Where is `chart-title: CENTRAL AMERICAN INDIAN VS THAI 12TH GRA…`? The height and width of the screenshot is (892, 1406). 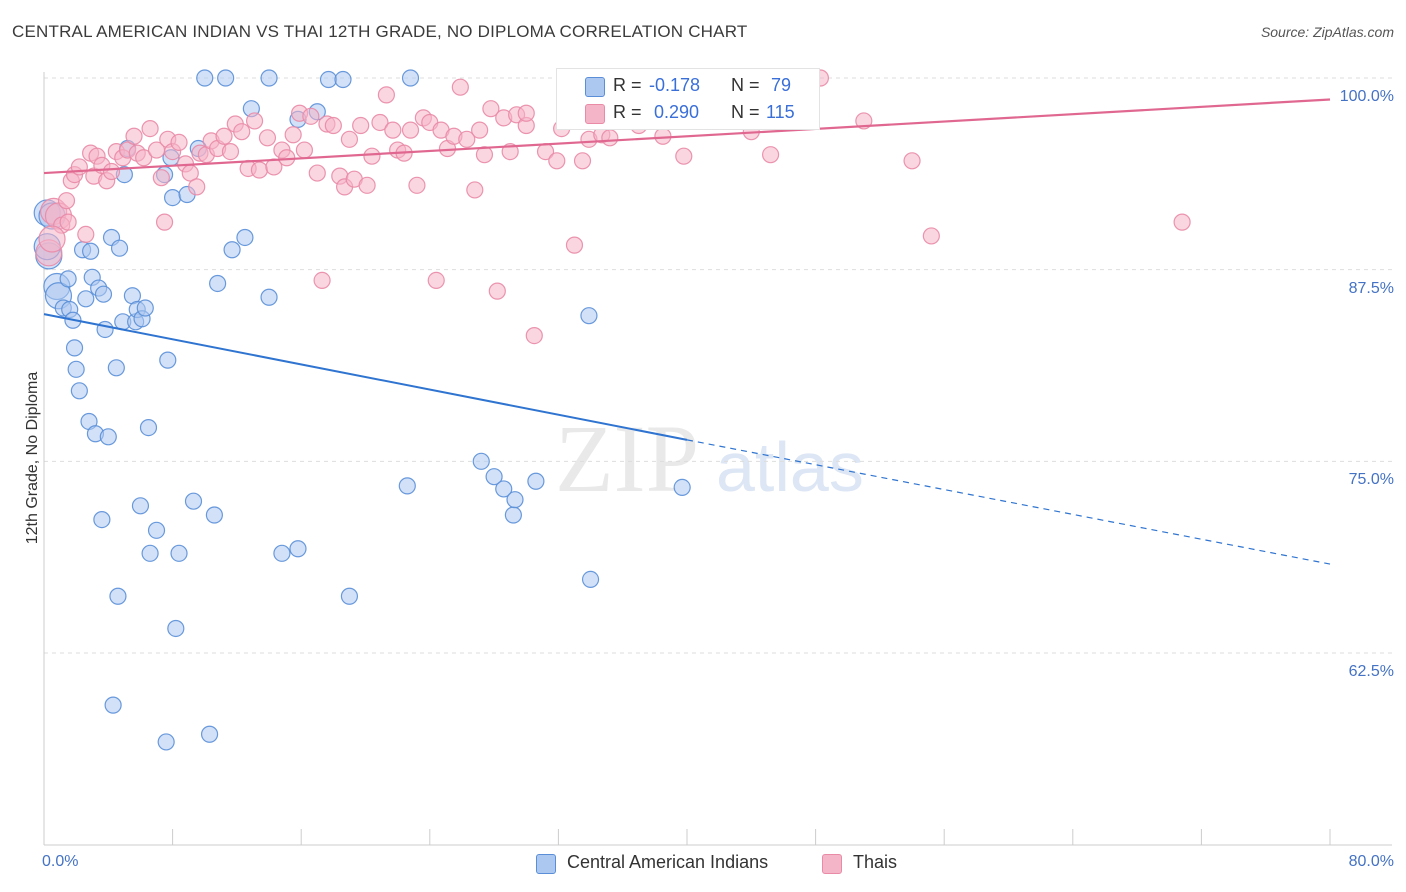
chart-title: CENTRAL AMERICAN INDIAN VS THAI 12TH GRA… is located at coordinates (380, 31).